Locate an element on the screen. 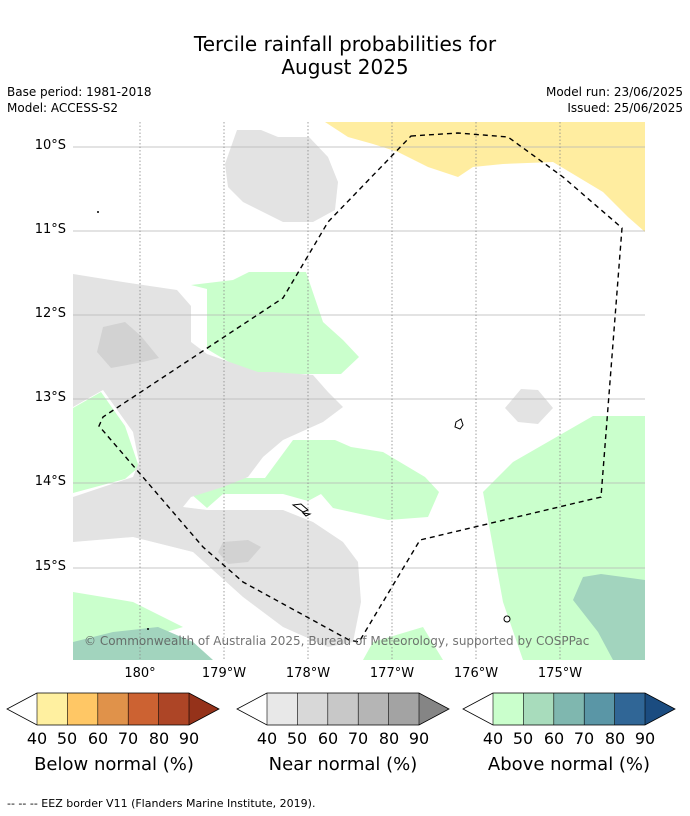  near-normal-colorbar is located at coordinates (344, 710).